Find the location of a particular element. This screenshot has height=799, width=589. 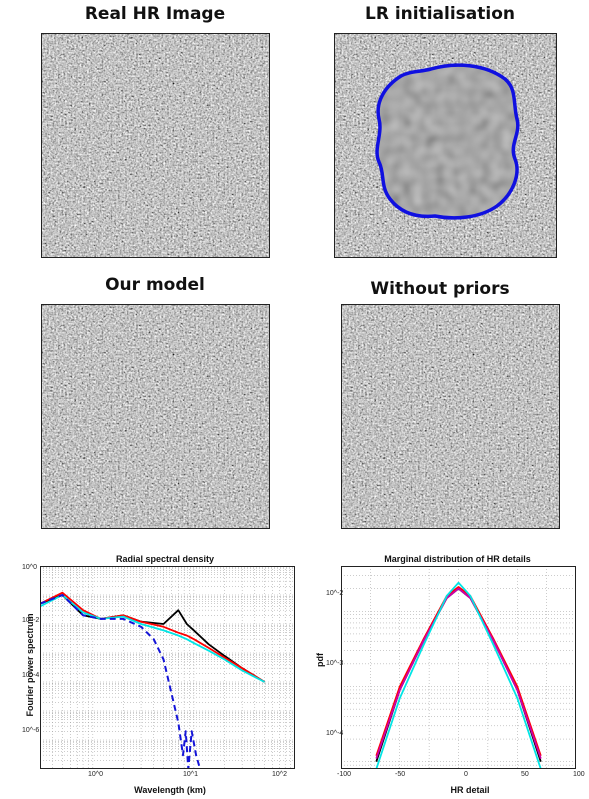

marginal-distribution-chart is located at coordinates (458, 667).